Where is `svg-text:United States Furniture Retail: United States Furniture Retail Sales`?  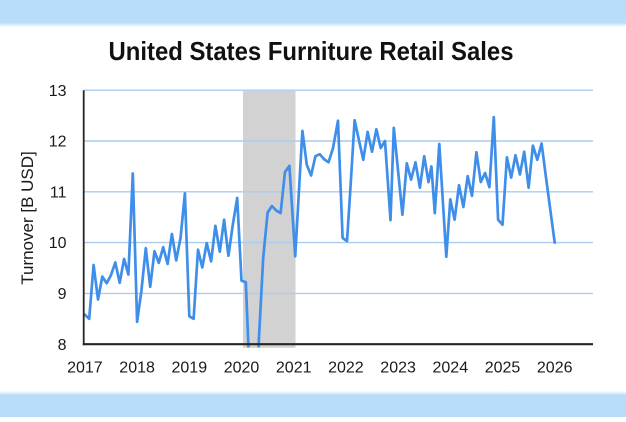 svg-text:United States Furniture Retail: United States Furniture Retail Sales is located at coordinates (311, 51).